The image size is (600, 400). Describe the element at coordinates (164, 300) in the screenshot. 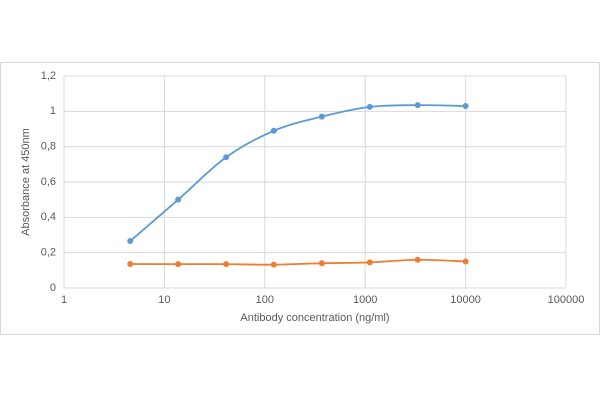

I see `x-tick-label: 10` at that location.